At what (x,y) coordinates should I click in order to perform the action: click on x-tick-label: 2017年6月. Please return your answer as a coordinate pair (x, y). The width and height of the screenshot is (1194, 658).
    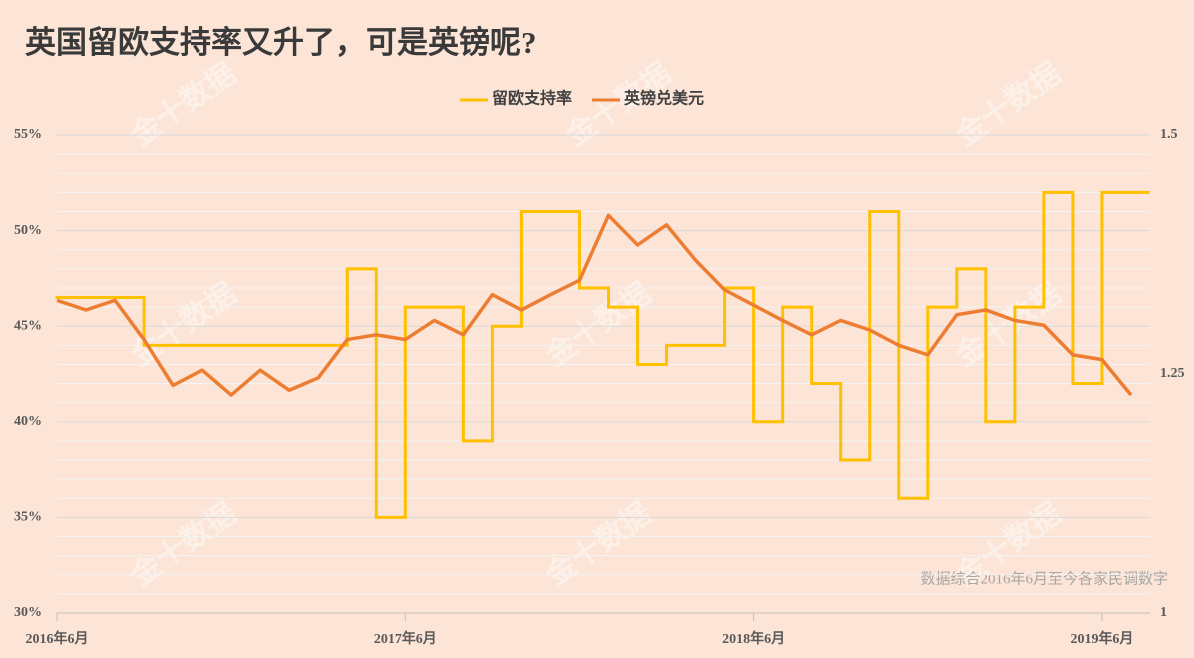
    Looking at the image, I should click on (405, 638).